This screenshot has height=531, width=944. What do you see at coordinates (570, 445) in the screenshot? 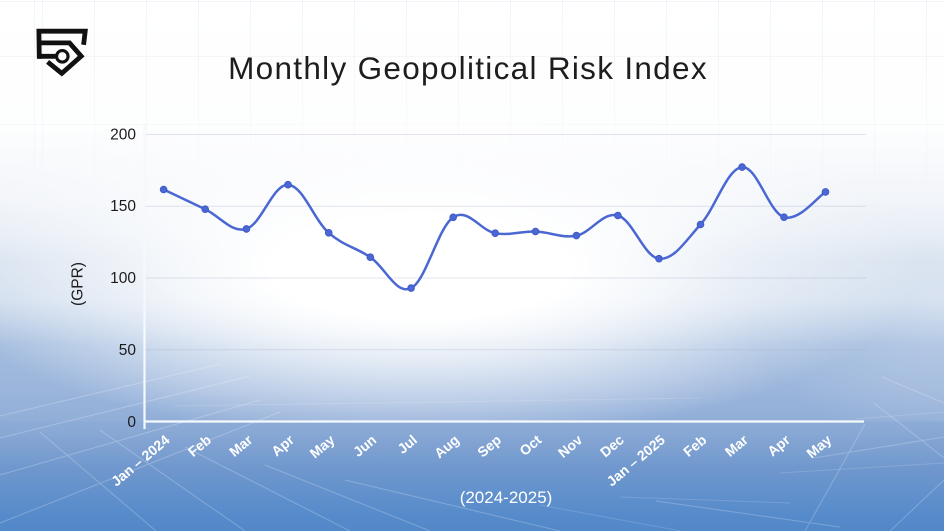
I see `svg-text: Nov` at bounding box center [570, 445].